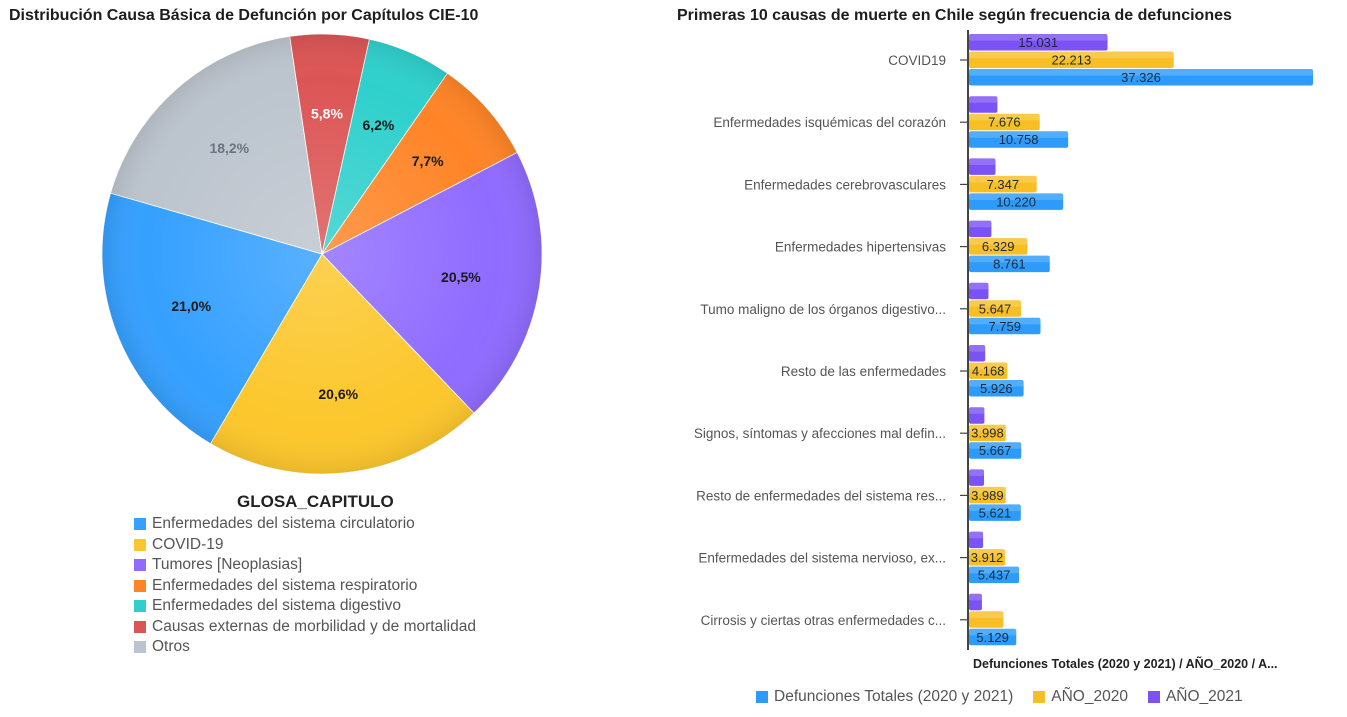 This screenshot has width=1347, height=717. What do you see at coordinates (327, 113) in the screenshot?
I see `pie-slice-label: 5,8%` at bounding box center [327, 113].